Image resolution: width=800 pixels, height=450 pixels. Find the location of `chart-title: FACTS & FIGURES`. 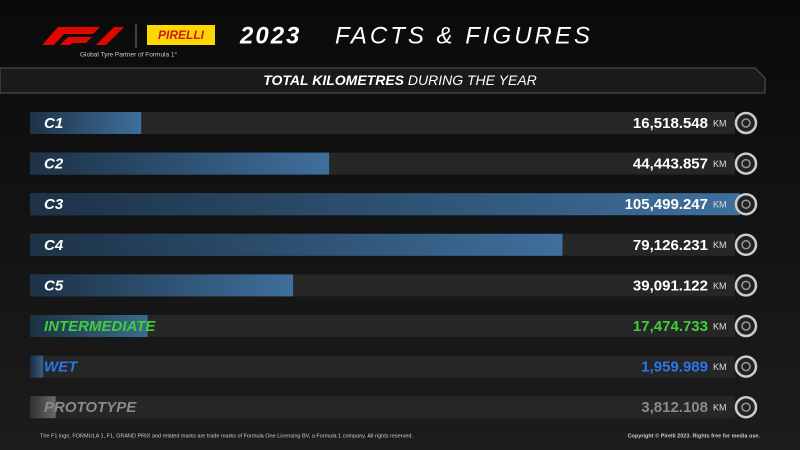

chart-title: FACTS & FIGURES is located at coordinates (464, 35).